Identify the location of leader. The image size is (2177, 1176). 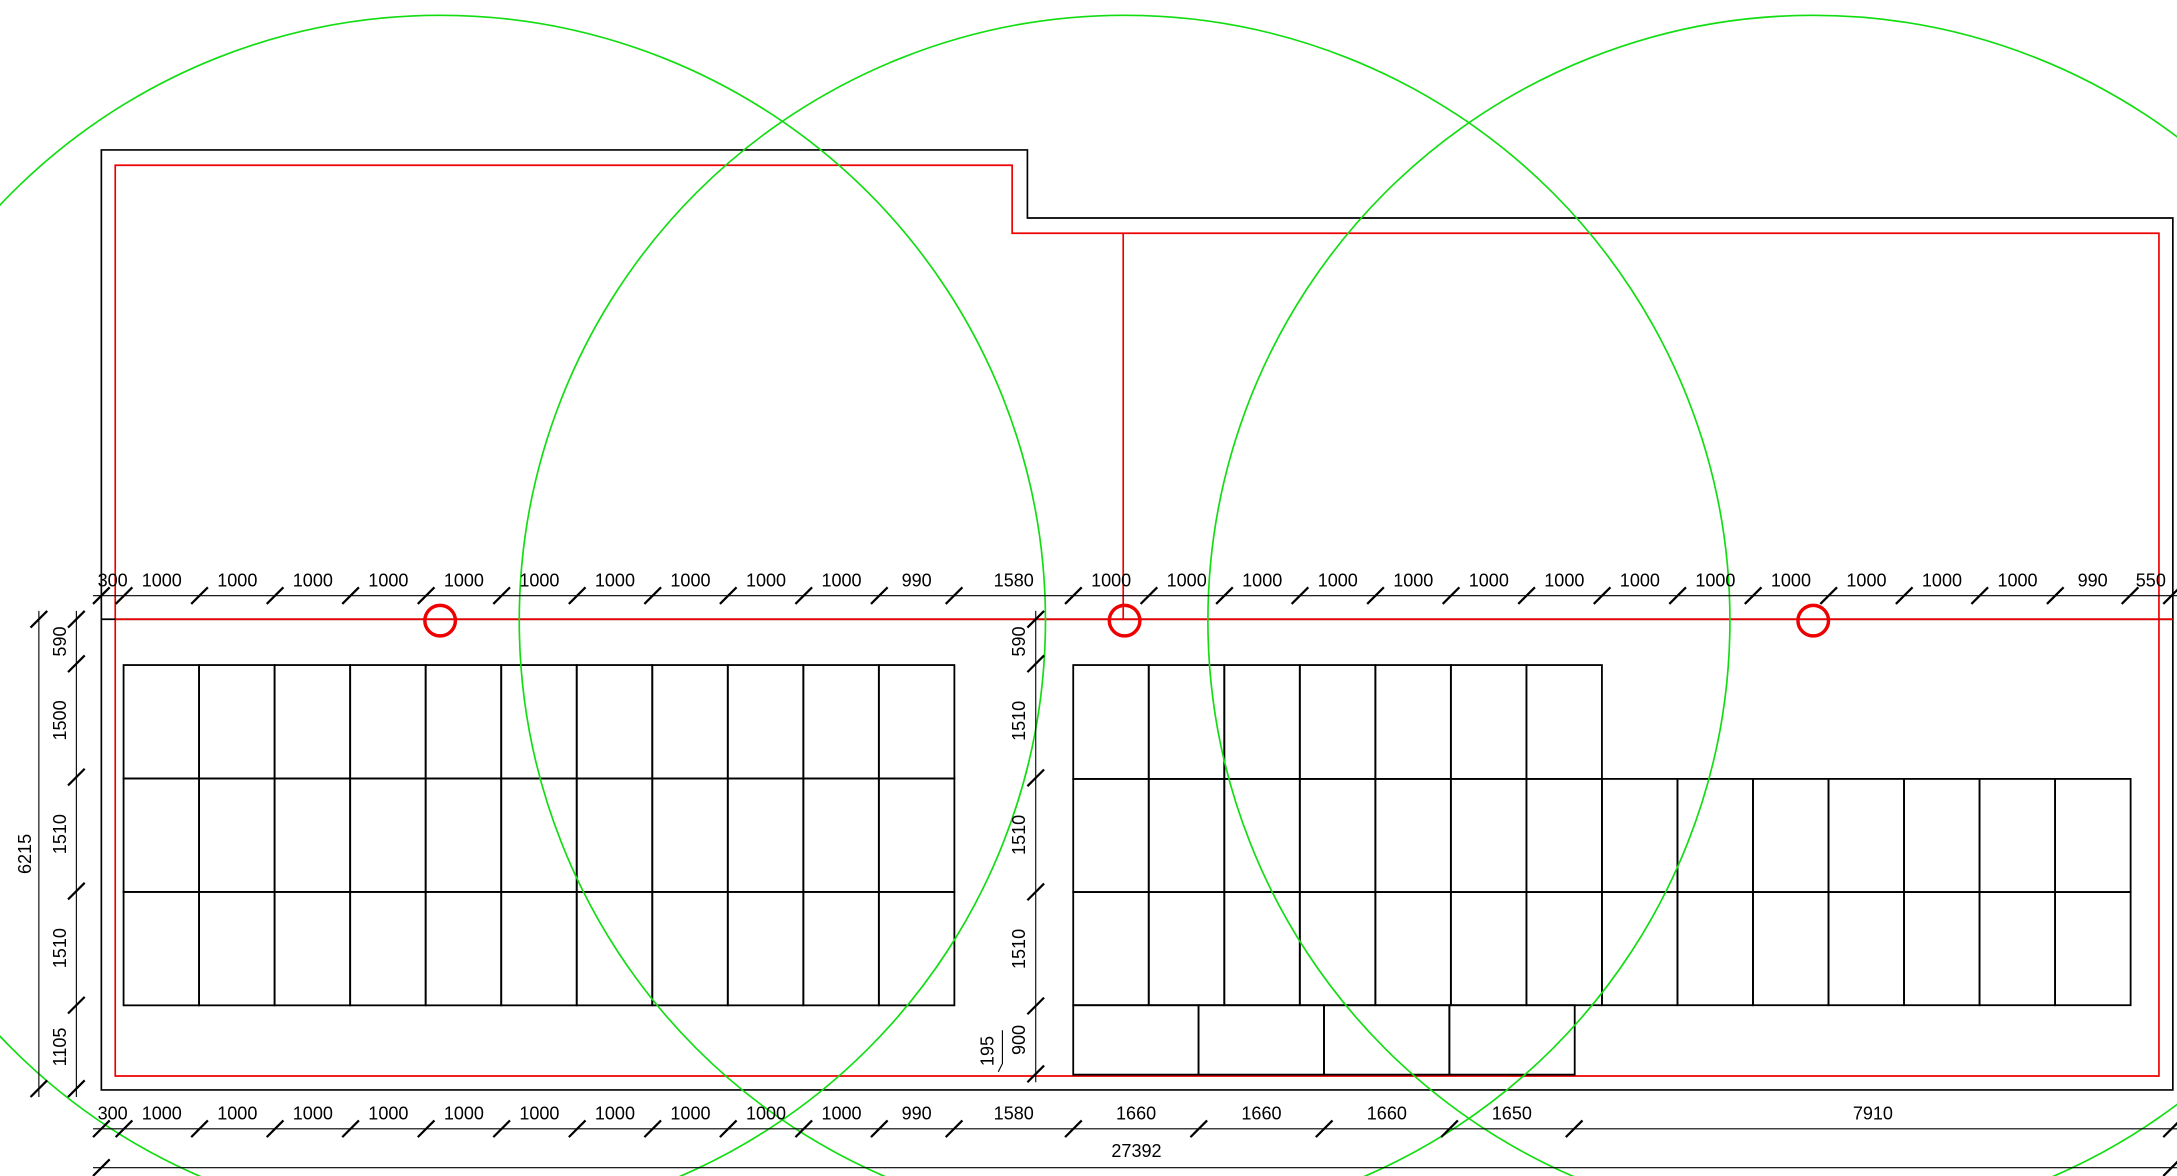
(1000, 1051).